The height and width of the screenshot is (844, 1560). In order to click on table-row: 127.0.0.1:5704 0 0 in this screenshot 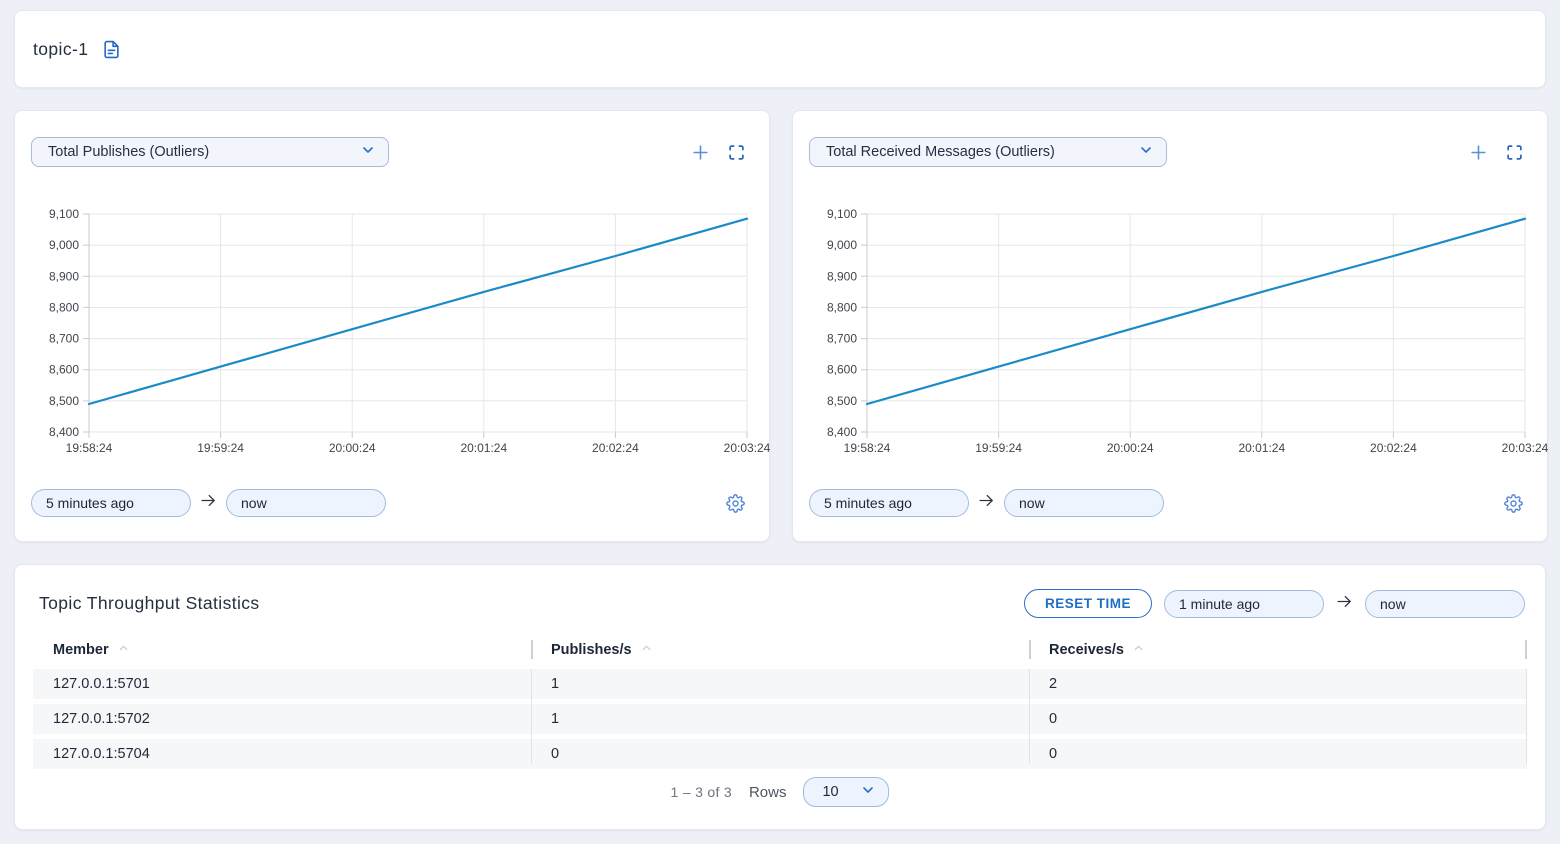, I will do `click(780, 754)`.